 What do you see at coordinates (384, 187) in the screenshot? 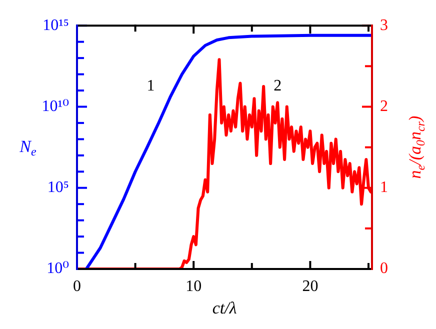
I see `y2-tick-label: 1` at bounding box center [384, 187].